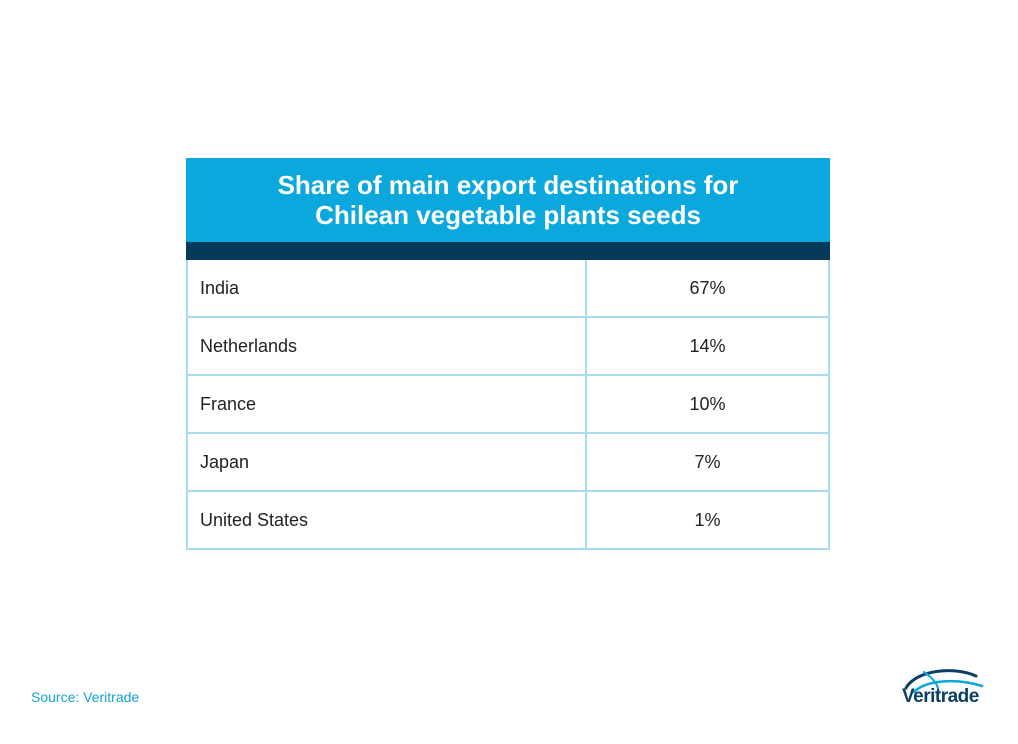 This screenshot has width=1018, height=744. Describe the element at coordinates (386, 404) in the screenshot. I see `country-cell: France` at that location.